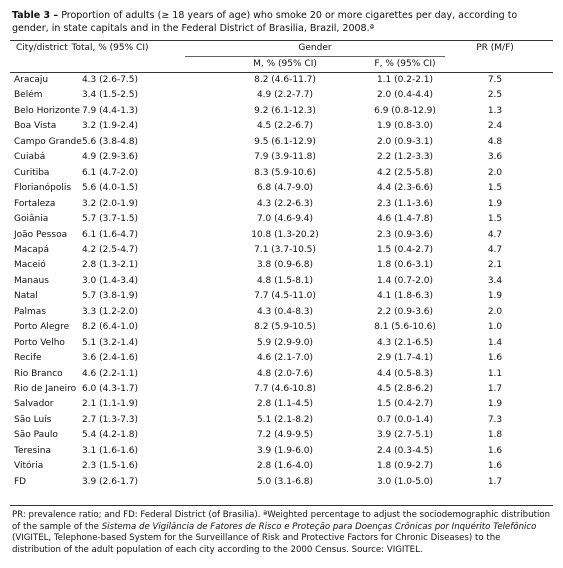  I want to click on total-cell: 5.6 (4.0-1.5), so click(110, 188).